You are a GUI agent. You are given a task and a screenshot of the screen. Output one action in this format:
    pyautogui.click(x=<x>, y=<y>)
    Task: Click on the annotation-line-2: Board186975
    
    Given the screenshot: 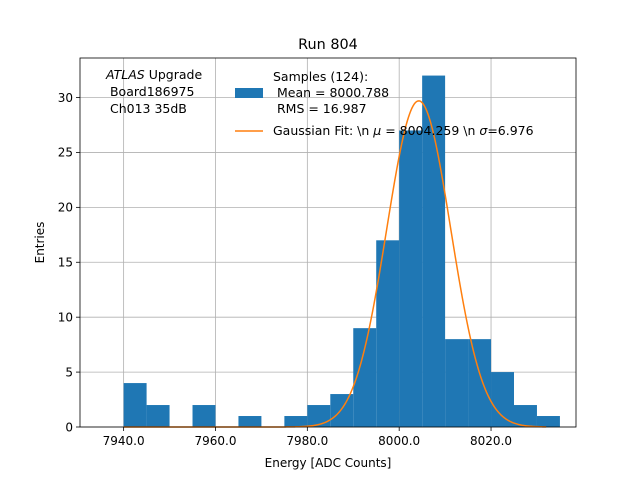 What is the action you would take?
    pyautogui.click(x=150, y=91)
    